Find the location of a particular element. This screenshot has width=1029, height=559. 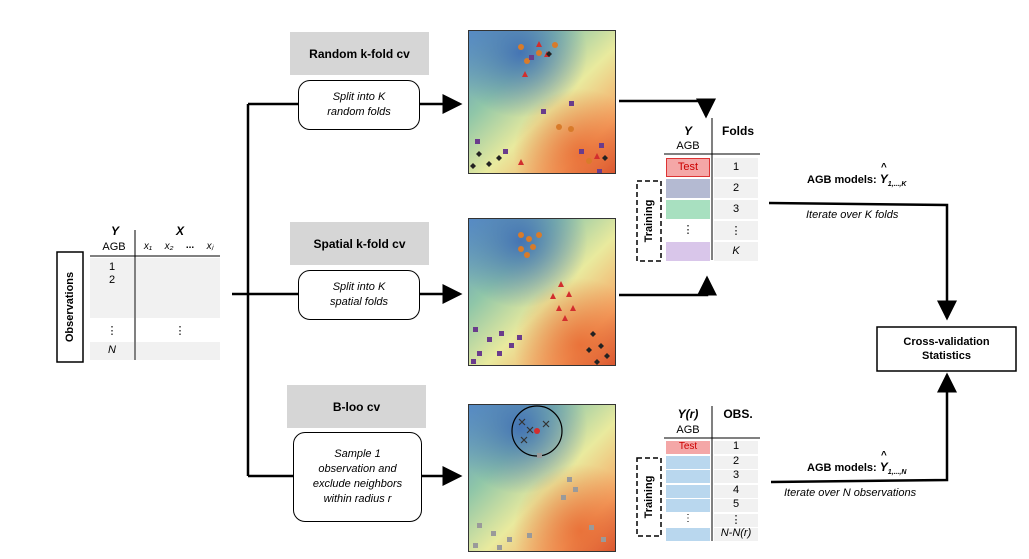

obs-x-dots: ⋮ is located at coordinates (180, 331).